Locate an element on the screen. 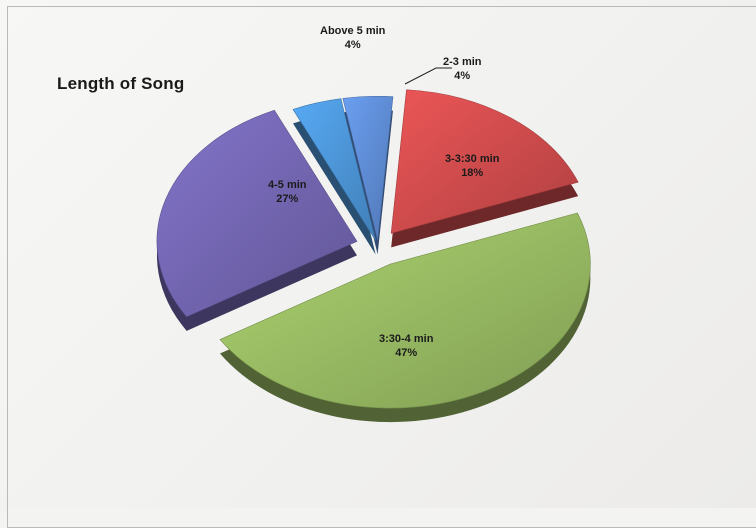 This screenshot has width=756, height=528. slice-name: 3-3:30 min is located at coordinates (472, 159).